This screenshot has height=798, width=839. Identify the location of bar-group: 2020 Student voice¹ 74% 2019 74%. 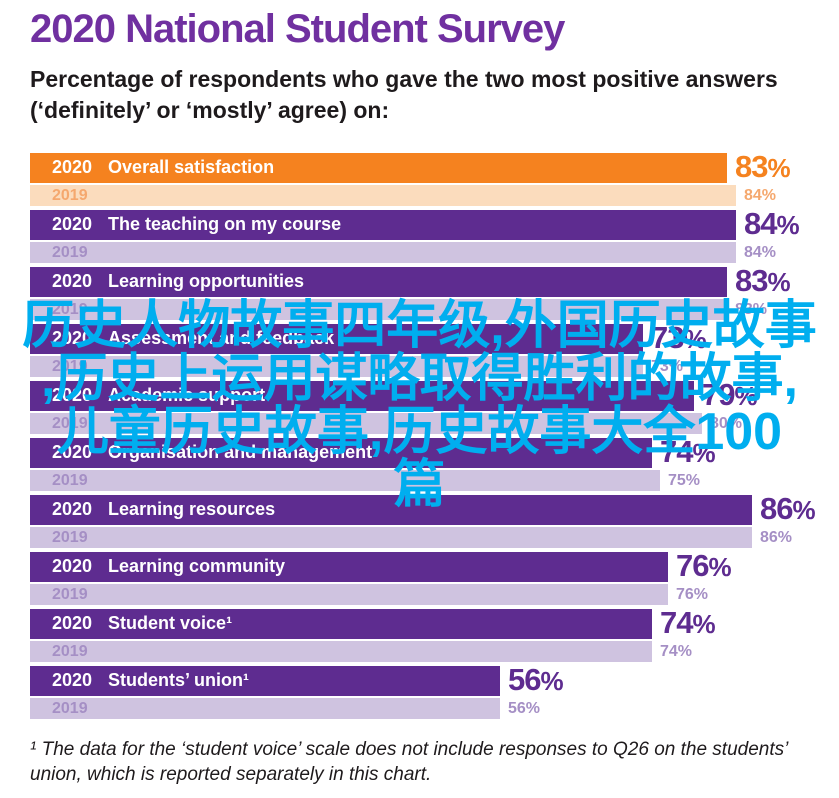
(425, 633).